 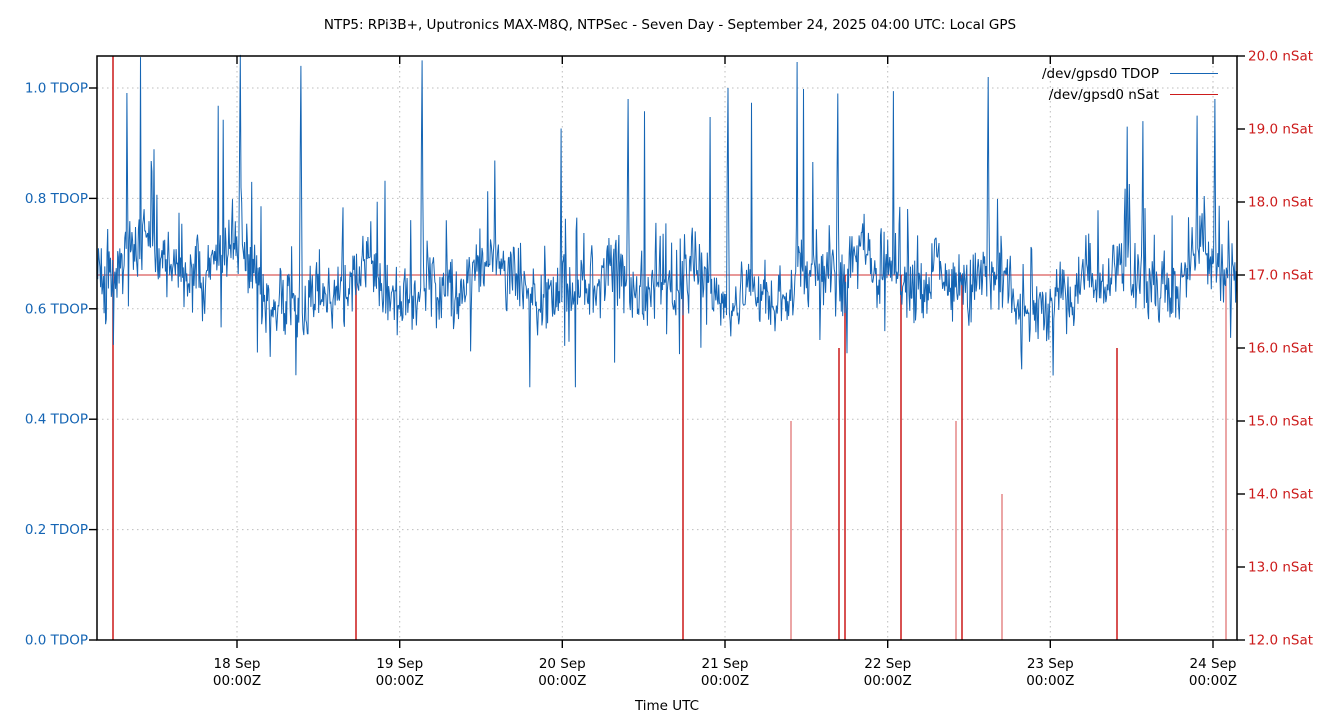 What do you see at coordinates (1280, 495) in the screenshot?
I see `right-tick-label: 14.0 nSat` at bounding box center [1280, 495].